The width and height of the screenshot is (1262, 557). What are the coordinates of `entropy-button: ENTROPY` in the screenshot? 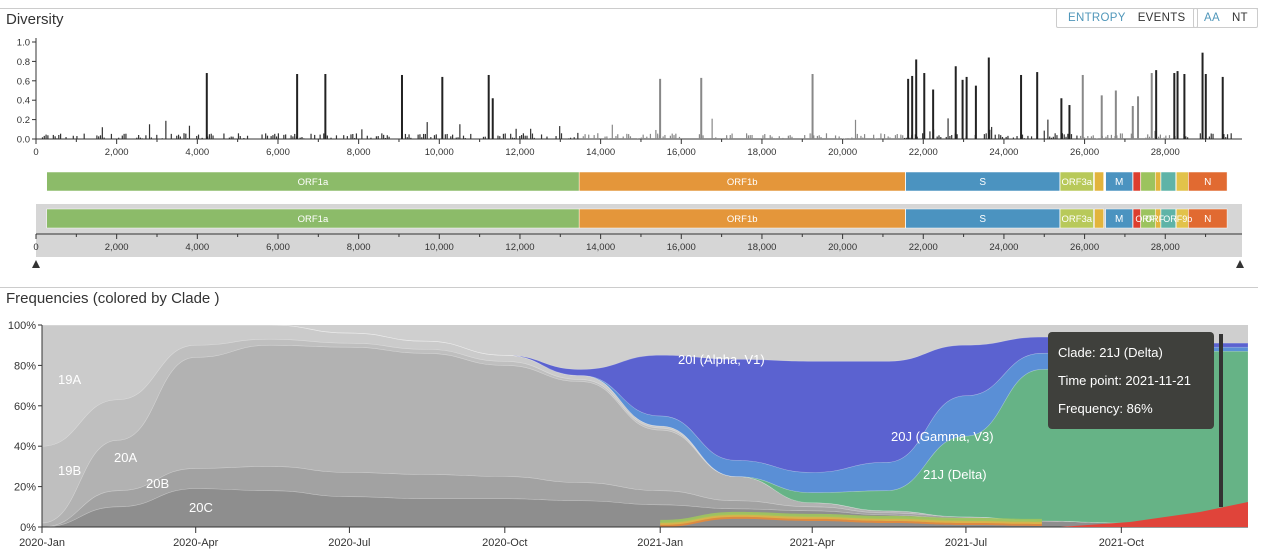 It's located at (1097, 18).